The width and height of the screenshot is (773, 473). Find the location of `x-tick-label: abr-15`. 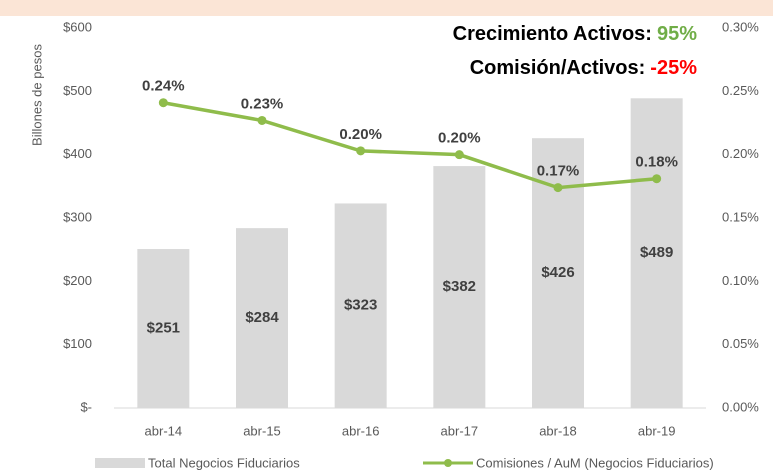

x-tick-label: abr-15 is located at coordinates (262, 430).